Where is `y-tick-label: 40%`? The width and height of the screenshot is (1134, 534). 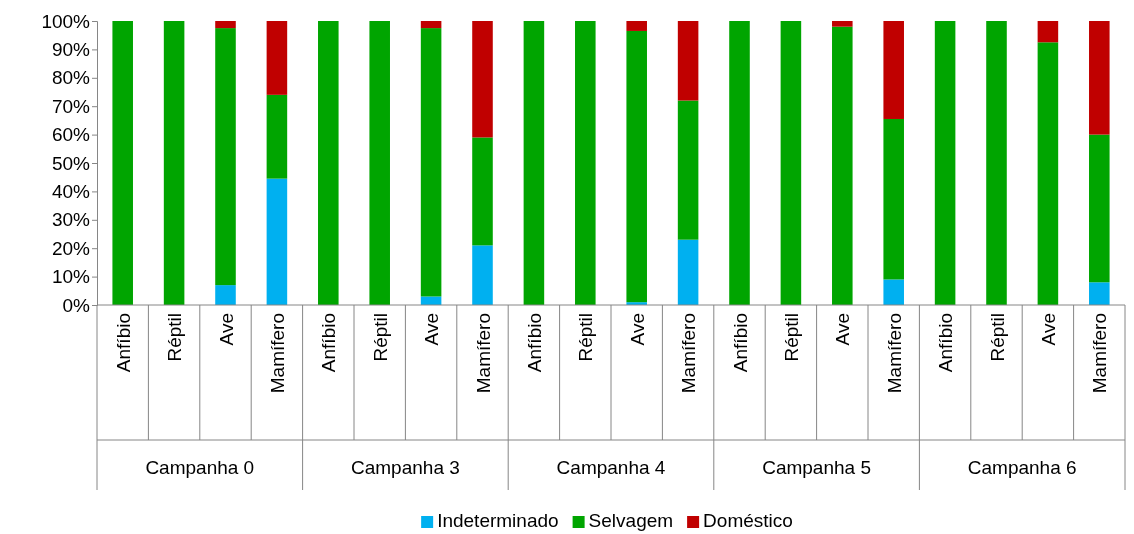 y-tick-label: 40% is located at coordinates (71, 191).